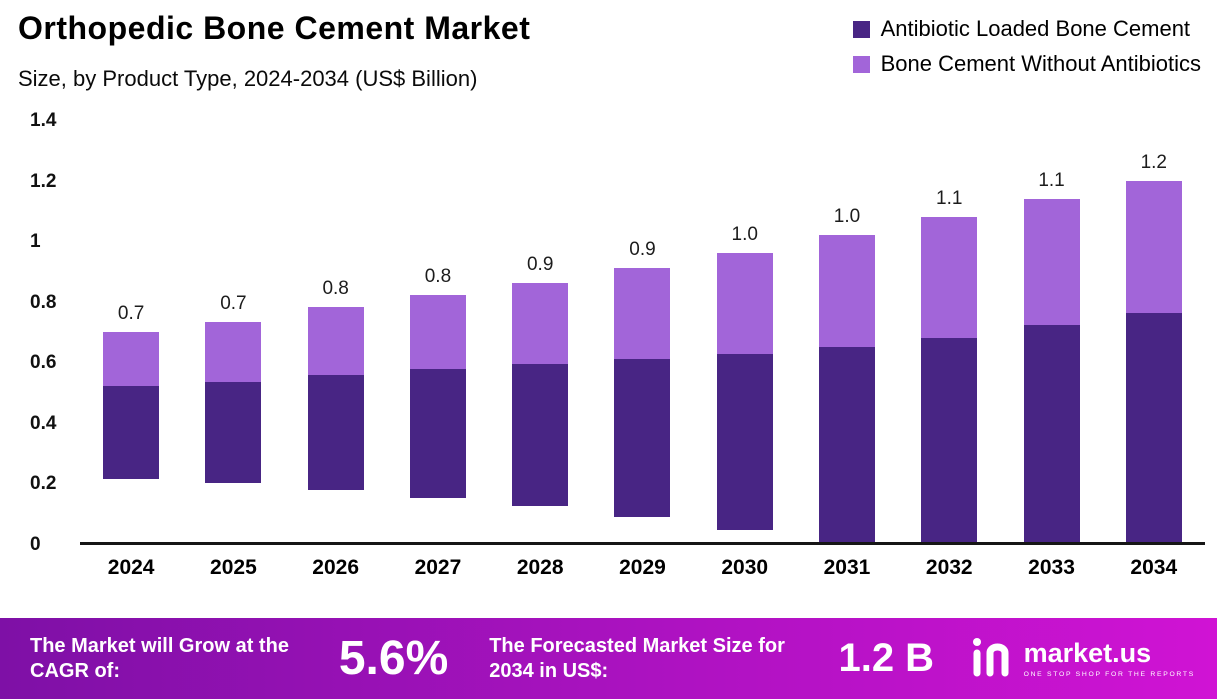  What do you see at coordinates (991, 658) in the screenshot?
I see `marketus-logo-icon` at bounding box center [991, 658].